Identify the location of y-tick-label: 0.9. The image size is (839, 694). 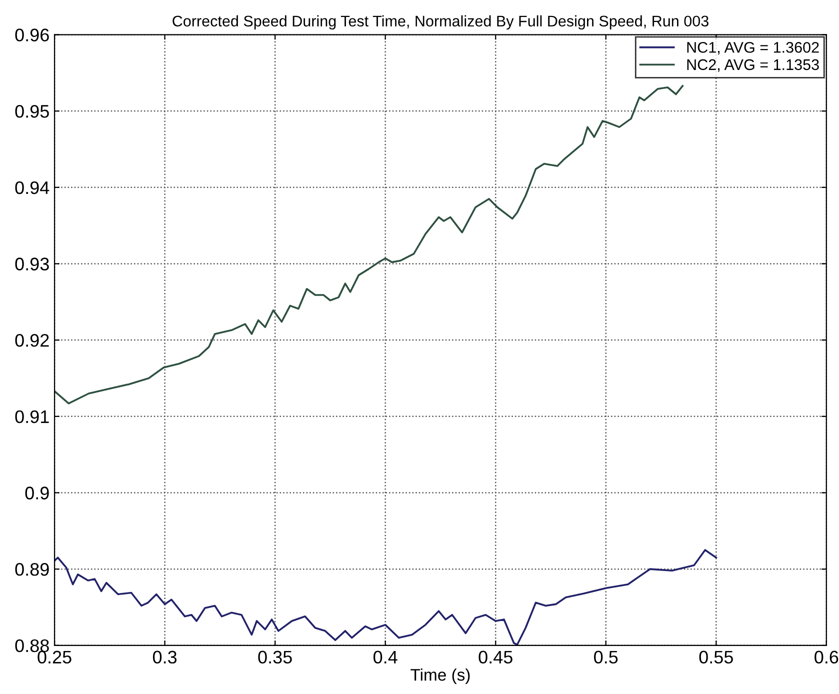
(37, 493).